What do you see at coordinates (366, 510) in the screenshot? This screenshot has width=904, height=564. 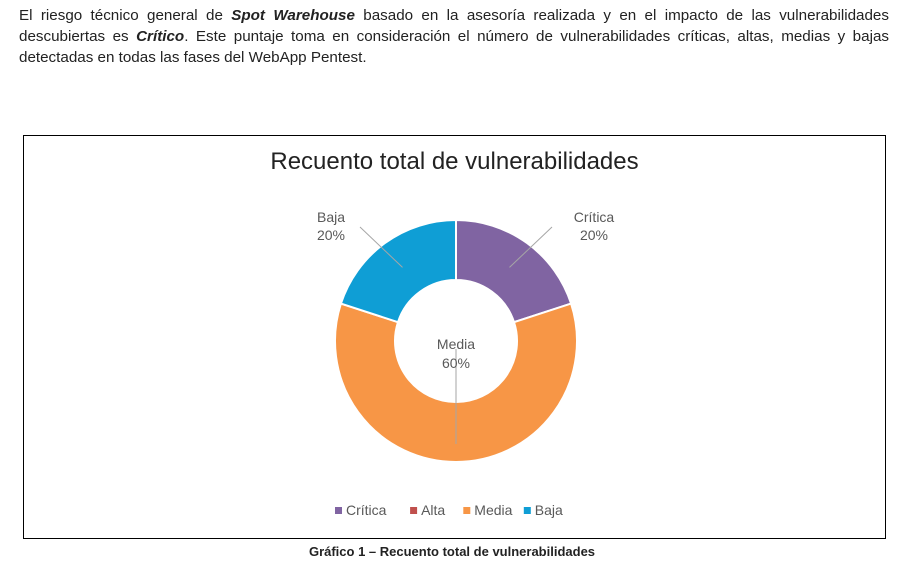 I see `legend-label-critica: Crítica` at bounding box center [366, 510].